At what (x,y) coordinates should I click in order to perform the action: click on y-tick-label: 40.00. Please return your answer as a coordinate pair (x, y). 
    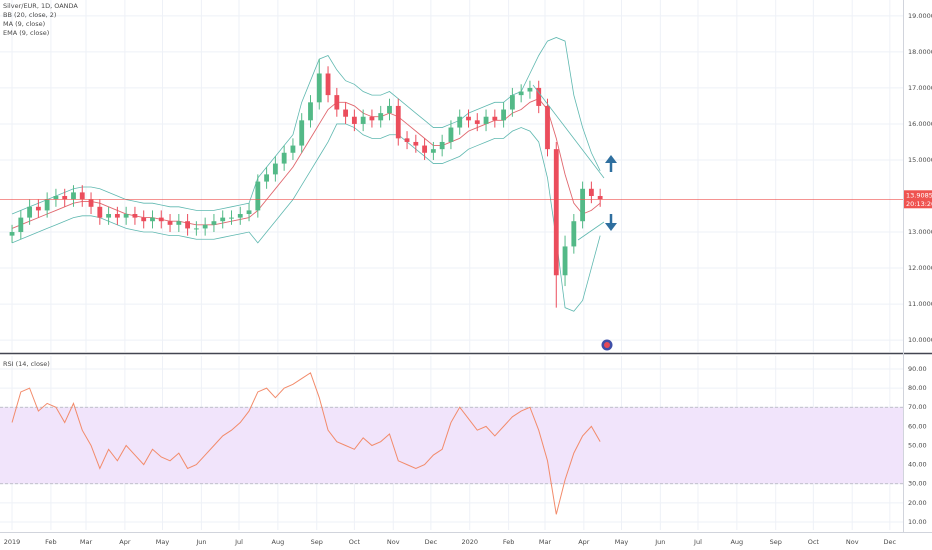
    Looking at the image, I should click on (917, 465).